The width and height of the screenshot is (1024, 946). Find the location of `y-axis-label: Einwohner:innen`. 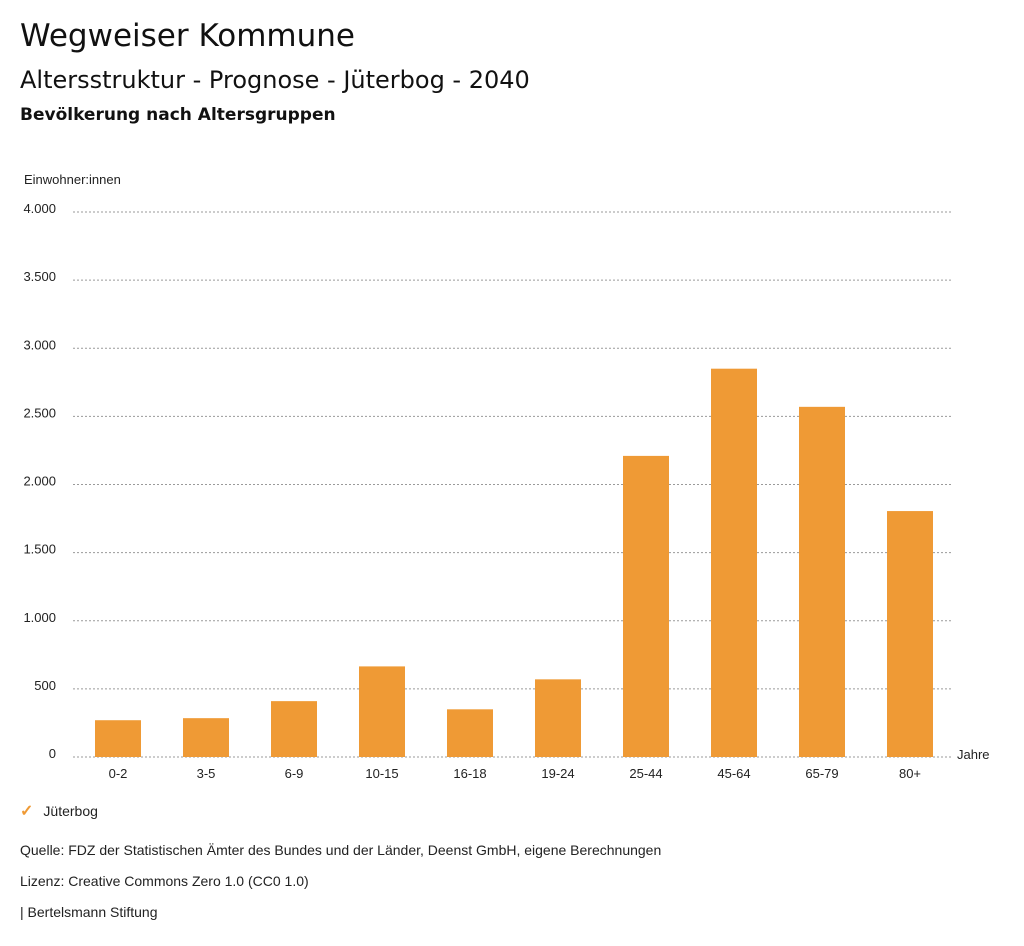

y-axis-label: Einwohner:innen is located at coordinates (72, 179).